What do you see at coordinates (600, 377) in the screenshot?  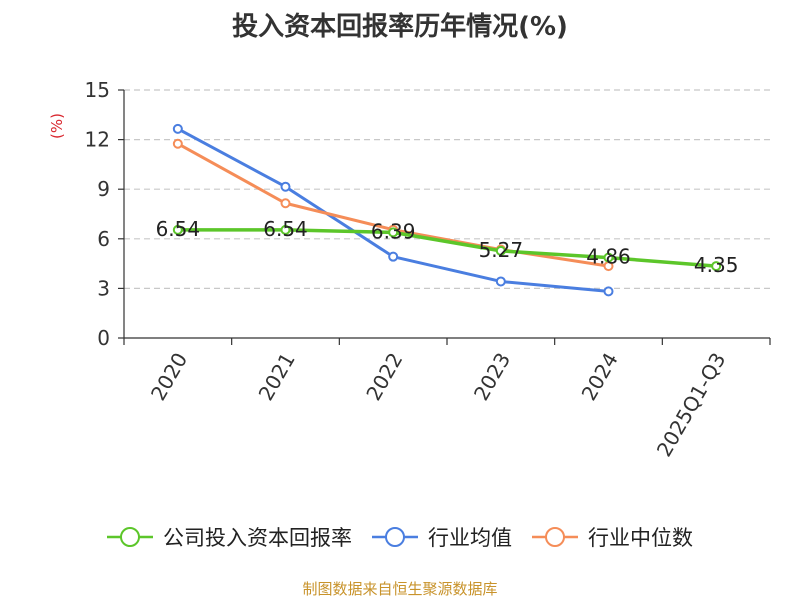 I see `x-tick-label: 2024` at bounding box center [600, 377].